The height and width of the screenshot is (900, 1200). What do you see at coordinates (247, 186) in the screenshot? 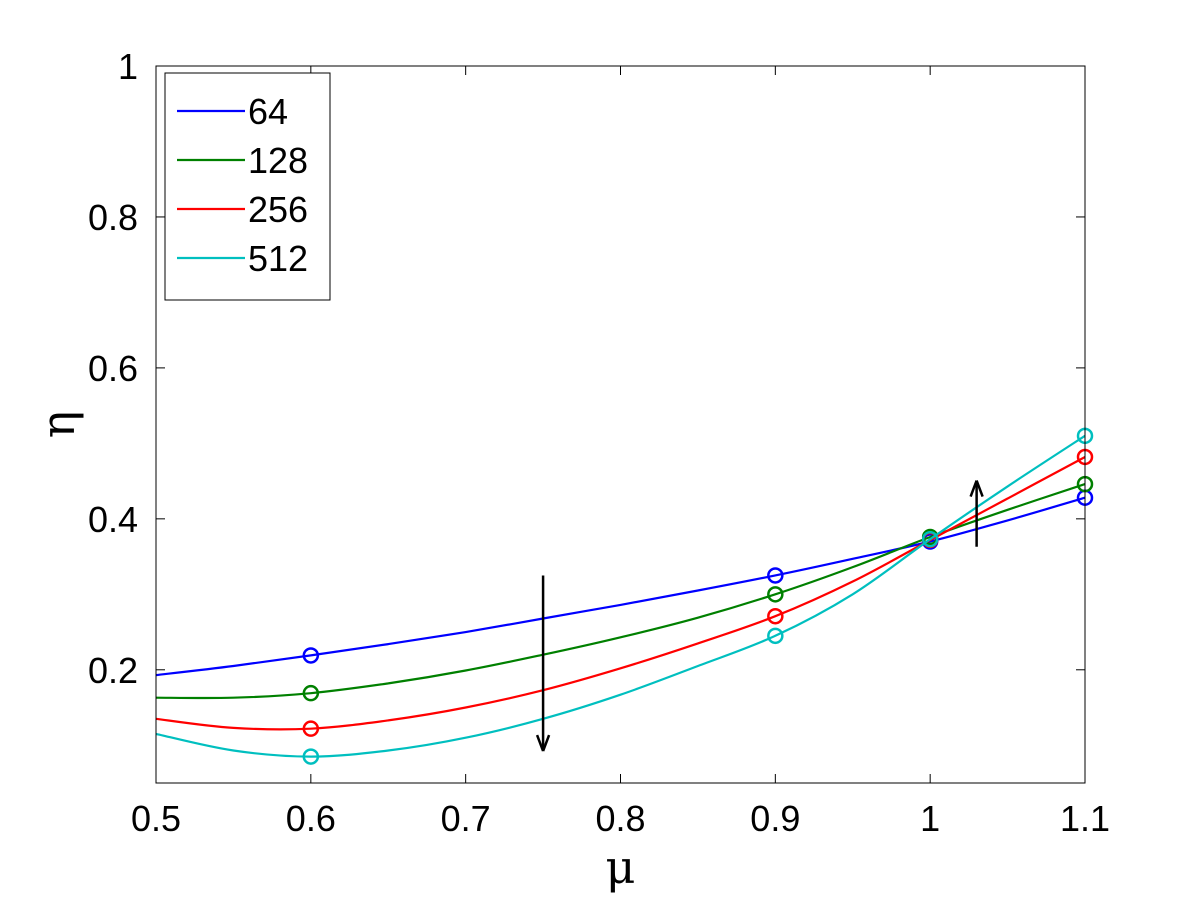
I see `legend: 64 128 256 512` at bounding box center [247, 186].